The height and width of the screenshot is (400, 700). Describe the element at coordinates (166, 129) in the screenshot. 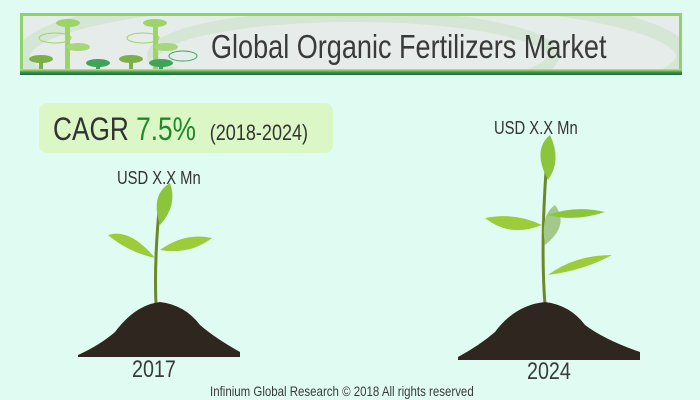

I see `cagr-value: 7.5%` at that location.